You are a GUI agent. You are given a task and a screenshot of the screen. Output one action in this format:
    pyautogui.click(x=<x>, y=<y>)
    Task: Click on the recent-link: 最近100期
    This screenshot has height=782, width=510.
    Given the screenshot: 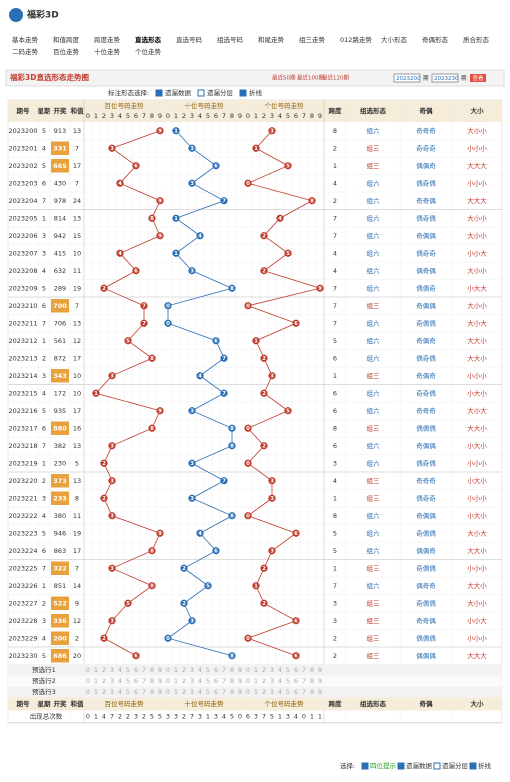 What is the action you would take?
    pyautogui.click(x=310, y=78)
    